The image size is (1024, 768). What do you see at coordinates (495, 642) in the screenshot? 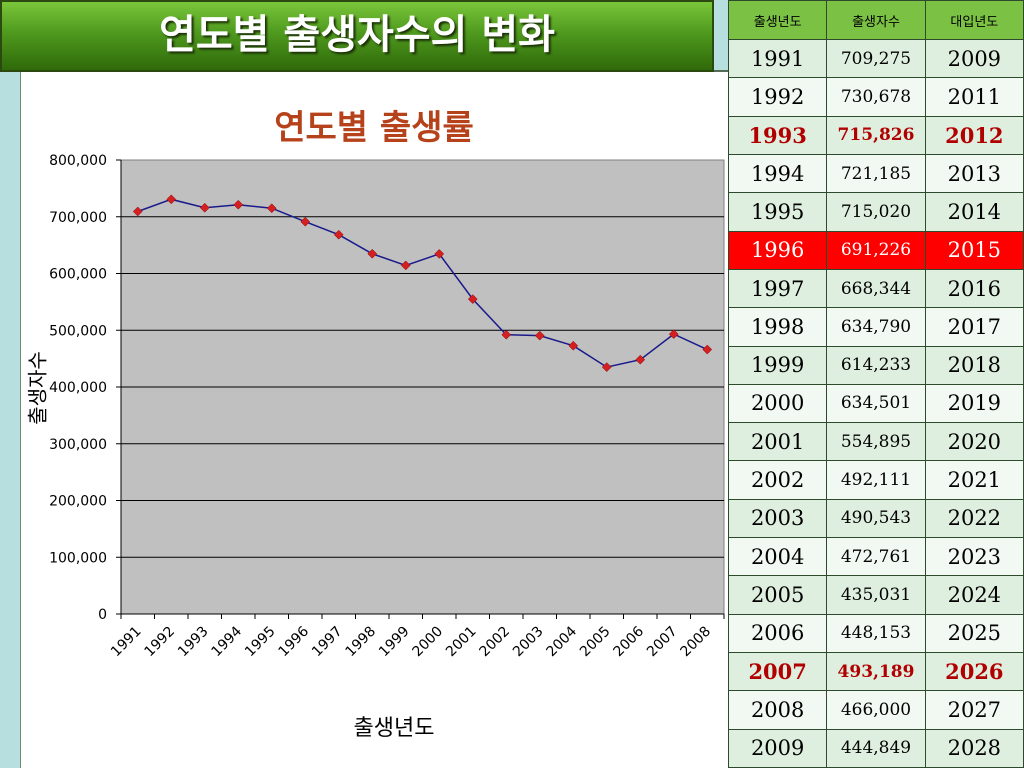
I see `x-tick-label: 2002` at bounding box center [495, 642].